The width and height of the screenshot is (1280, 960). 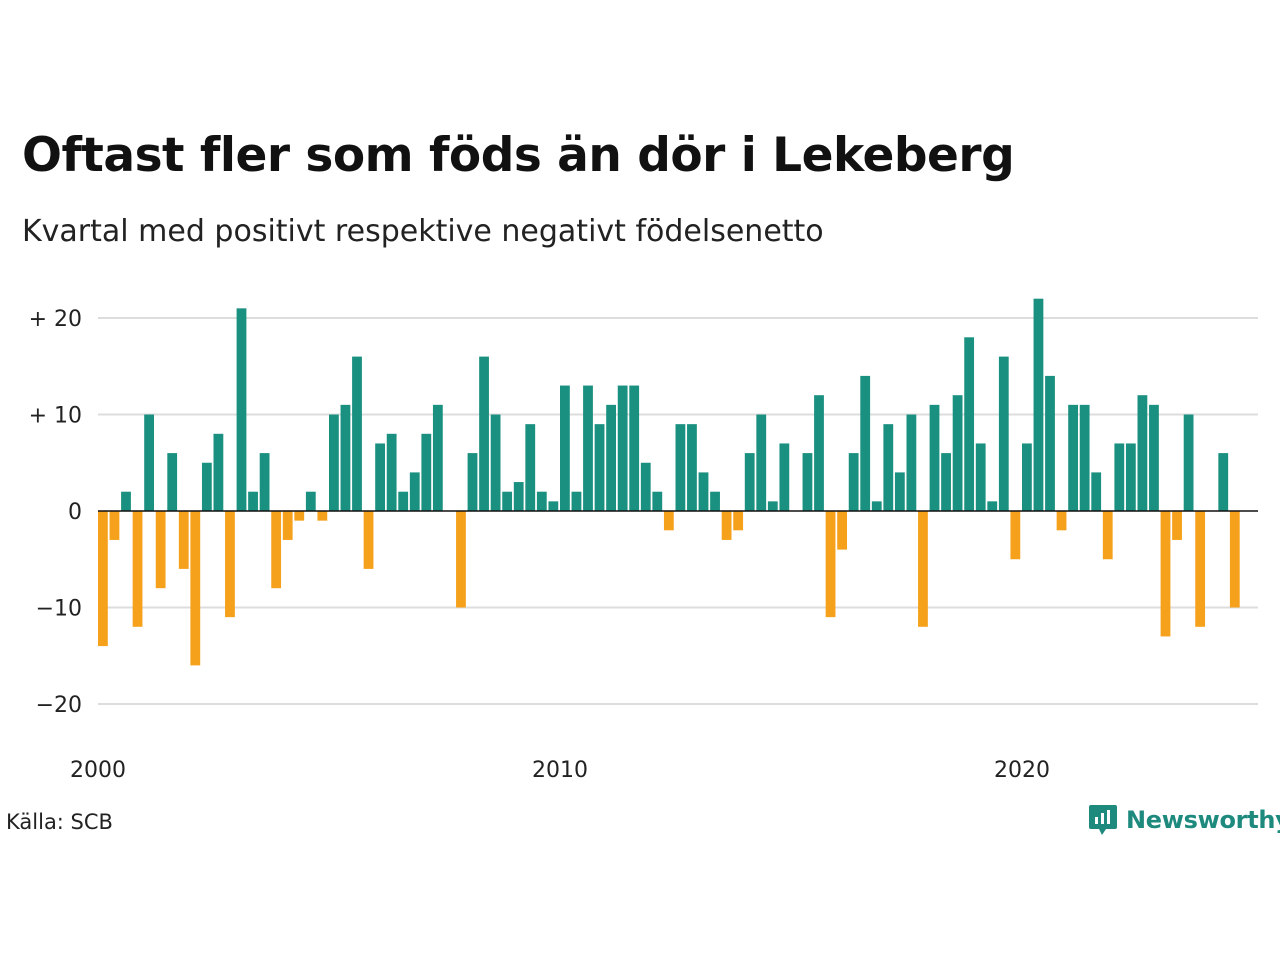 I want to click on x-tick-label: 2010, so click(x=560, y=770).